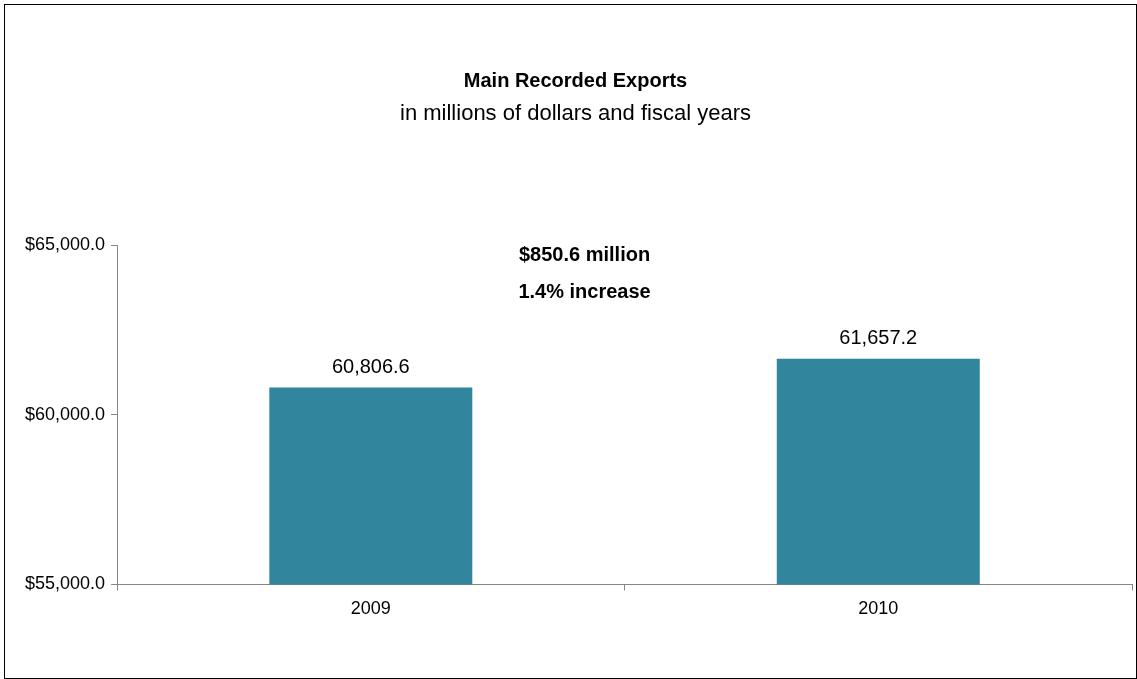  I want to click on x-tick-label: 2010, so click(878, 608).